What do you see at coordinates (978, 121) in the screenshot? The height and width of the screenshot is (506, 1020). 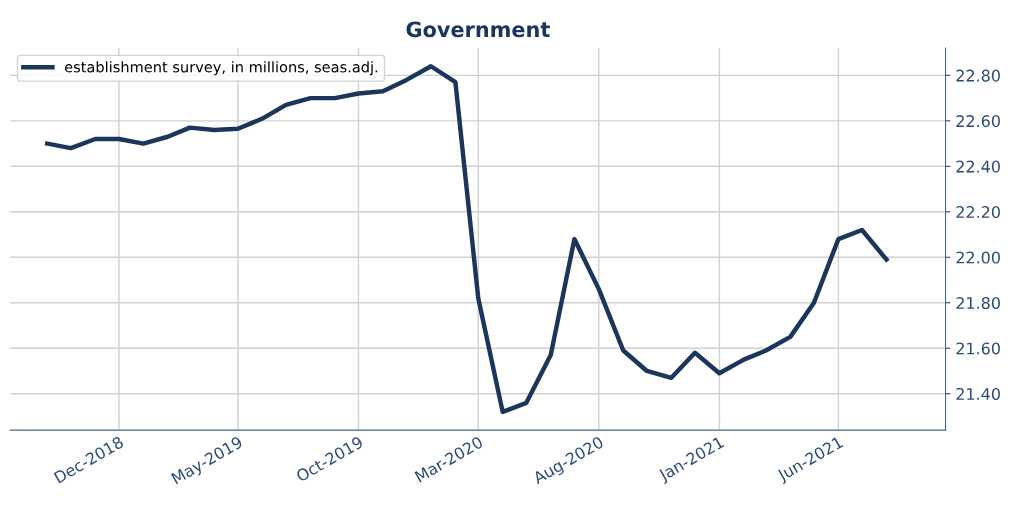 I see `y-tick-label: 22.60` at bounding box center [978, 121].